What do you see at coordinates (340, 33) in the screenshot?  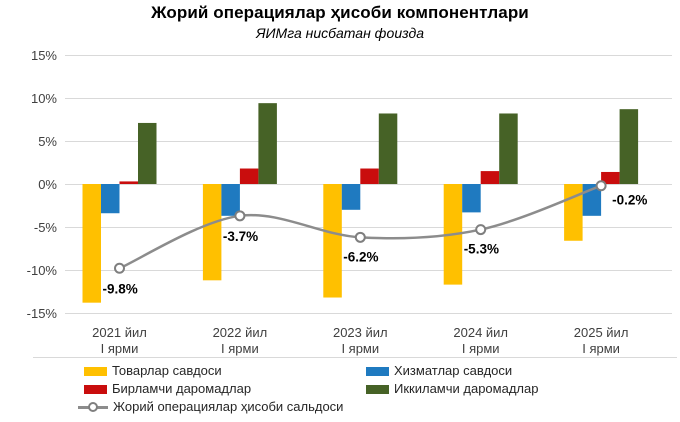 I see `chart-subtitle: ЯИМга нисбатан фоизда` at bounding box center [340, 33].